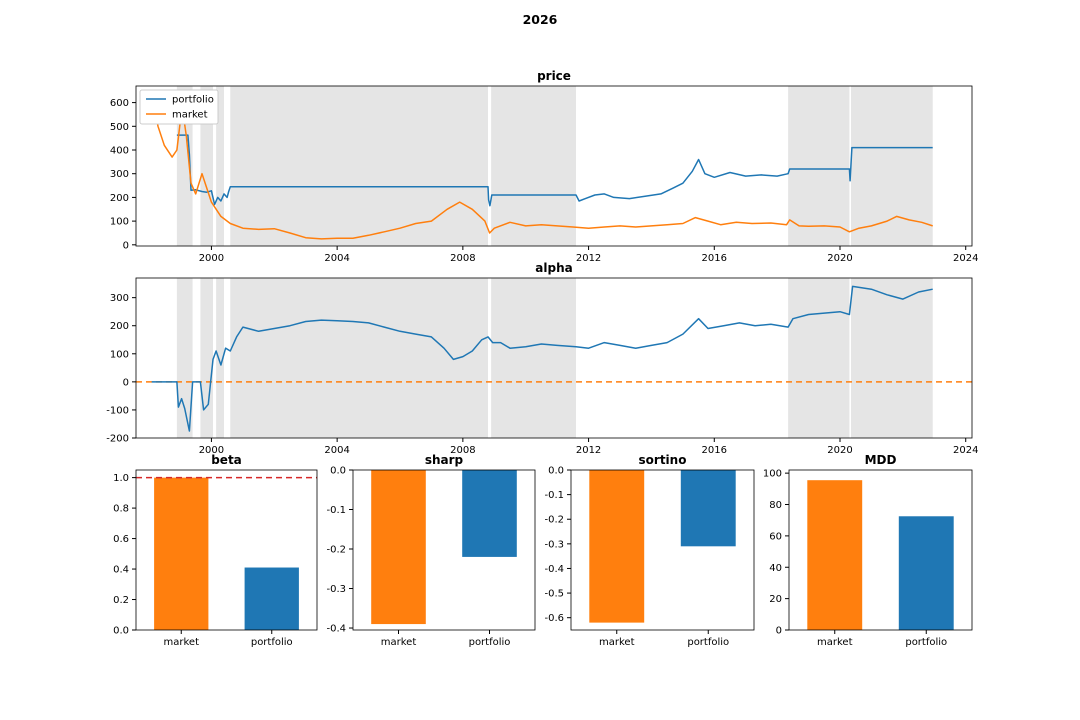  What do you see at coordinates (556, 471) in the screenshot?
I see `sortino-y-tick-label: 0.0` at bounding box center [556, 471].